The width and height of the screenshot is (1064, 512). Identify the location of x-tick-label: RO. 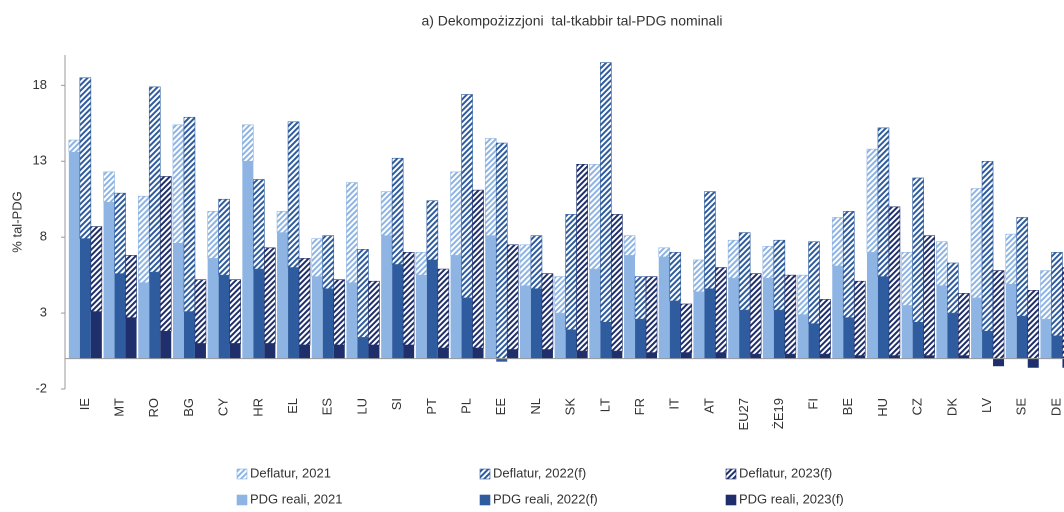
(153, 408).